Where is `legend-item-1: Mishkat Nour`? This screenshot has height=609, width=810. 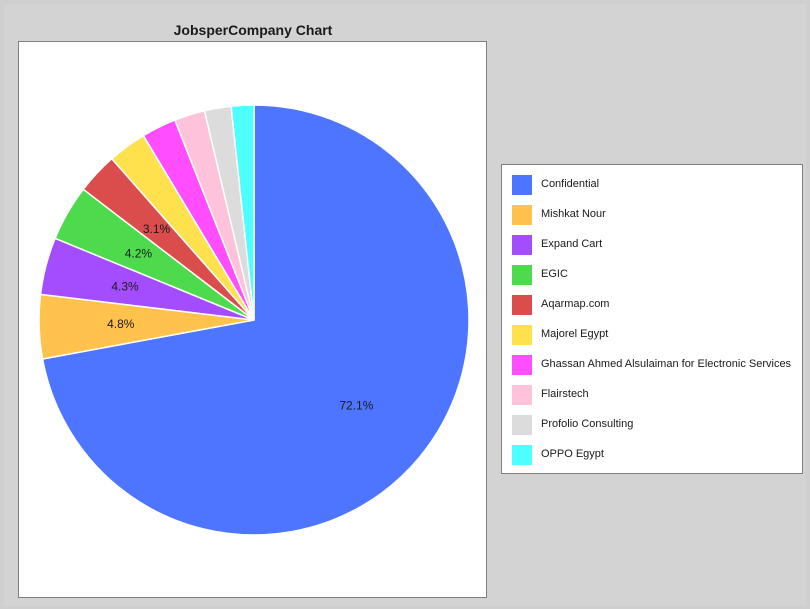 legend-item-1: Mishkat Nour is located at coordinates (652, 220).